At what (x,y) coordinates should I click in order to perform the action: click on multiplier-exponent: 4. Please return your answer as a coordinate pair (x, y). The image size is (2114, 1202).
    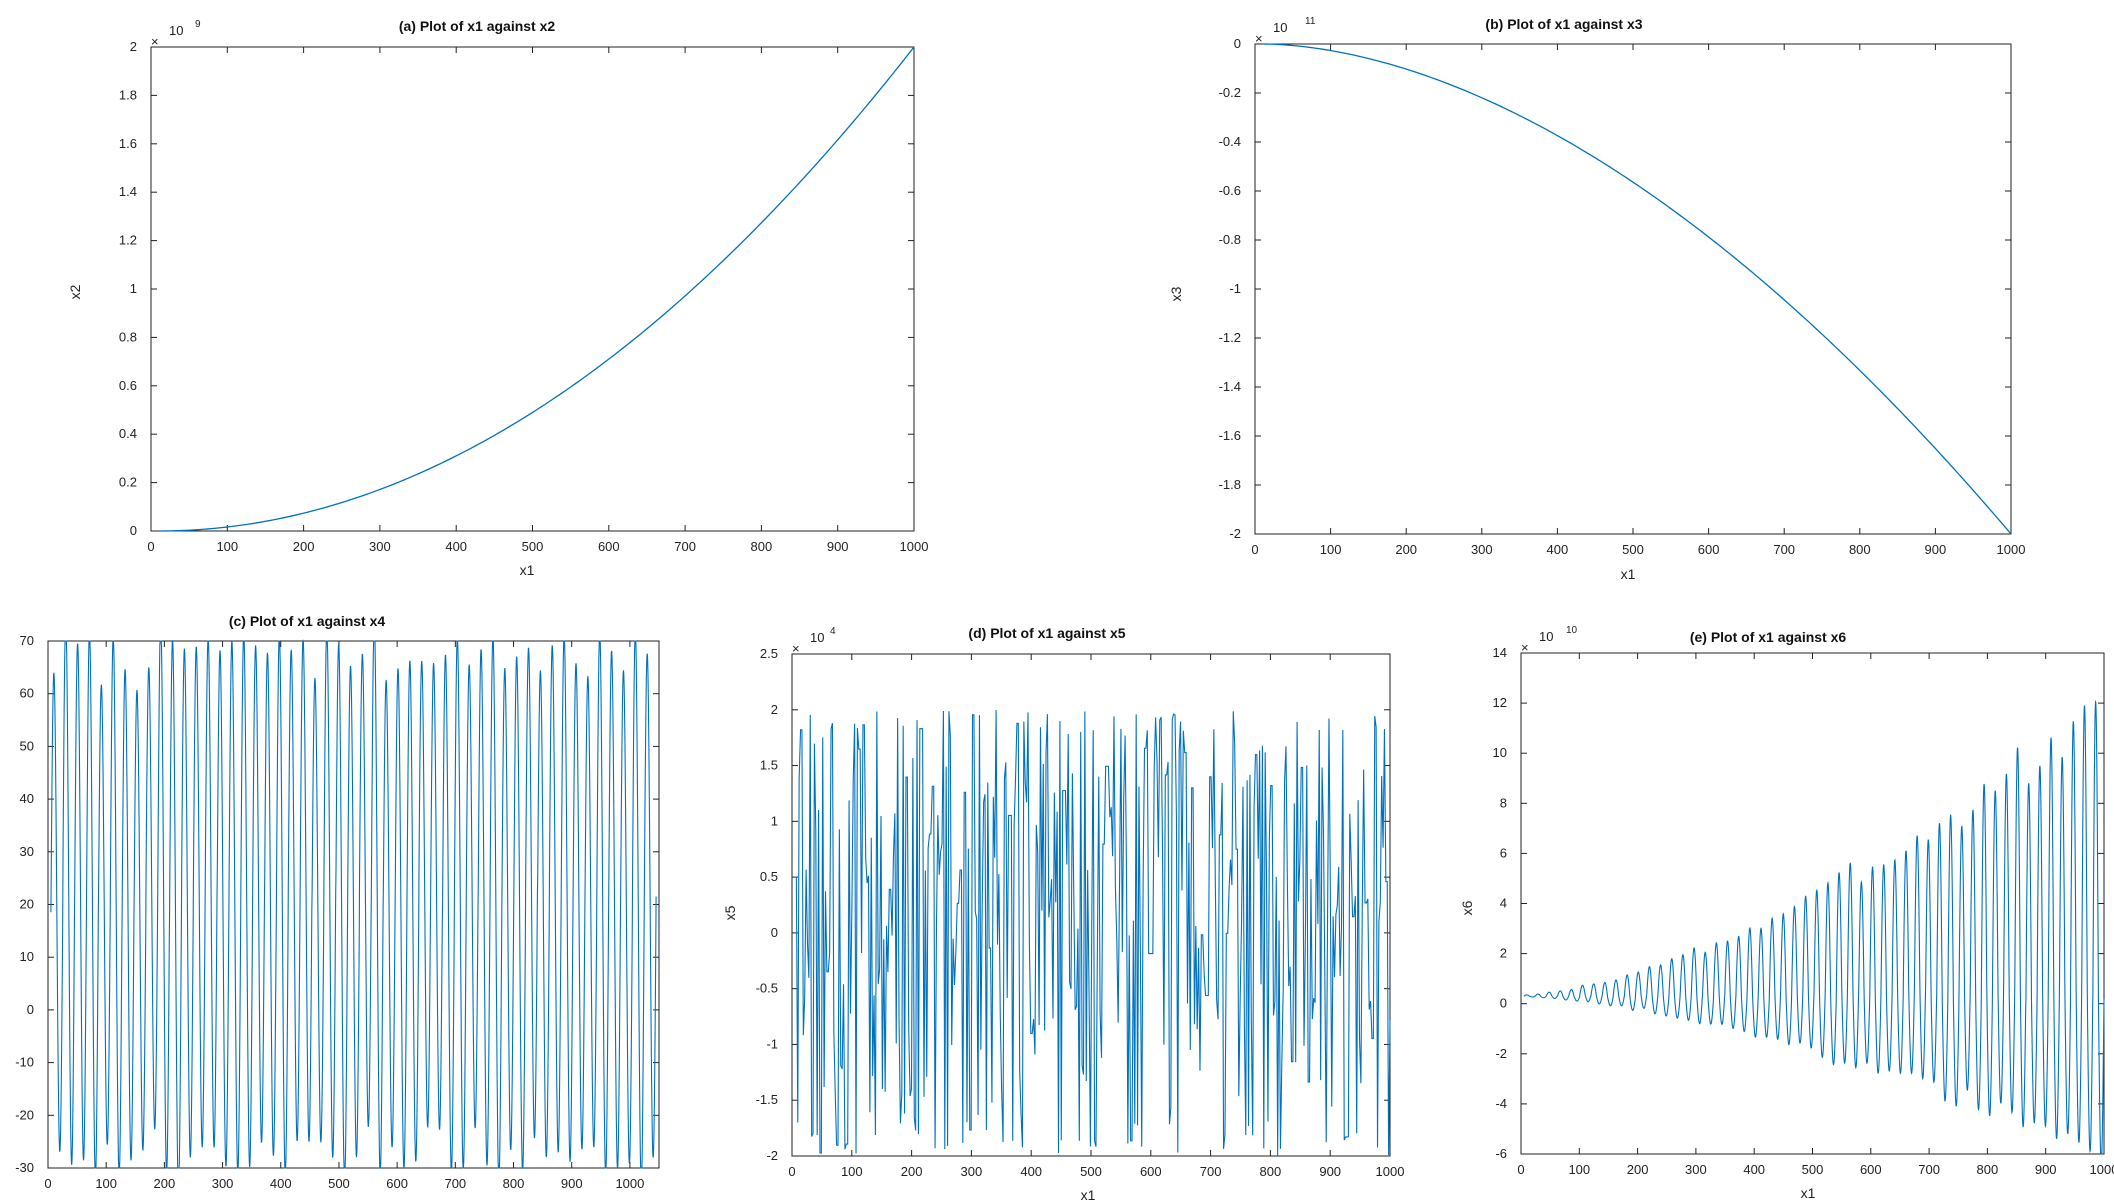
    Looking at the image, I should click on (833, 631).